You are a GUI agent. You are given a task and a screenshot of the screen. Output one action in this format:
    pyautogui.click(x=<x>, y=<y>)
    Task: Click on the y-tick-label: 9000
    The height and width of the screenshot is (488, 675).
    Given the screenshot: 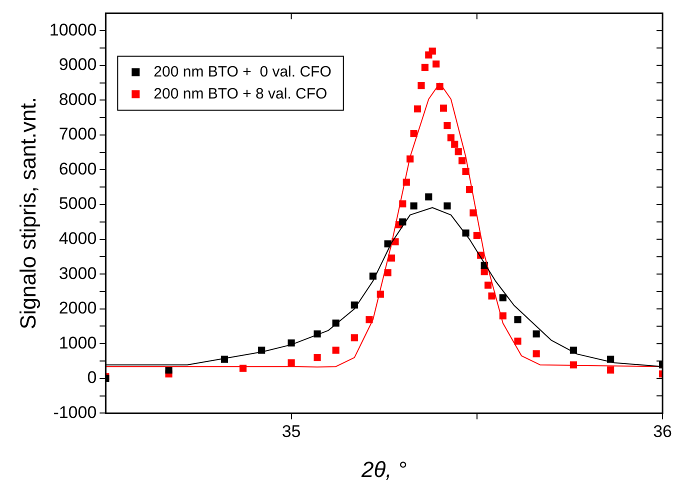 What is the action you would take?
    pyautogui.click(x=77, y=64)
    